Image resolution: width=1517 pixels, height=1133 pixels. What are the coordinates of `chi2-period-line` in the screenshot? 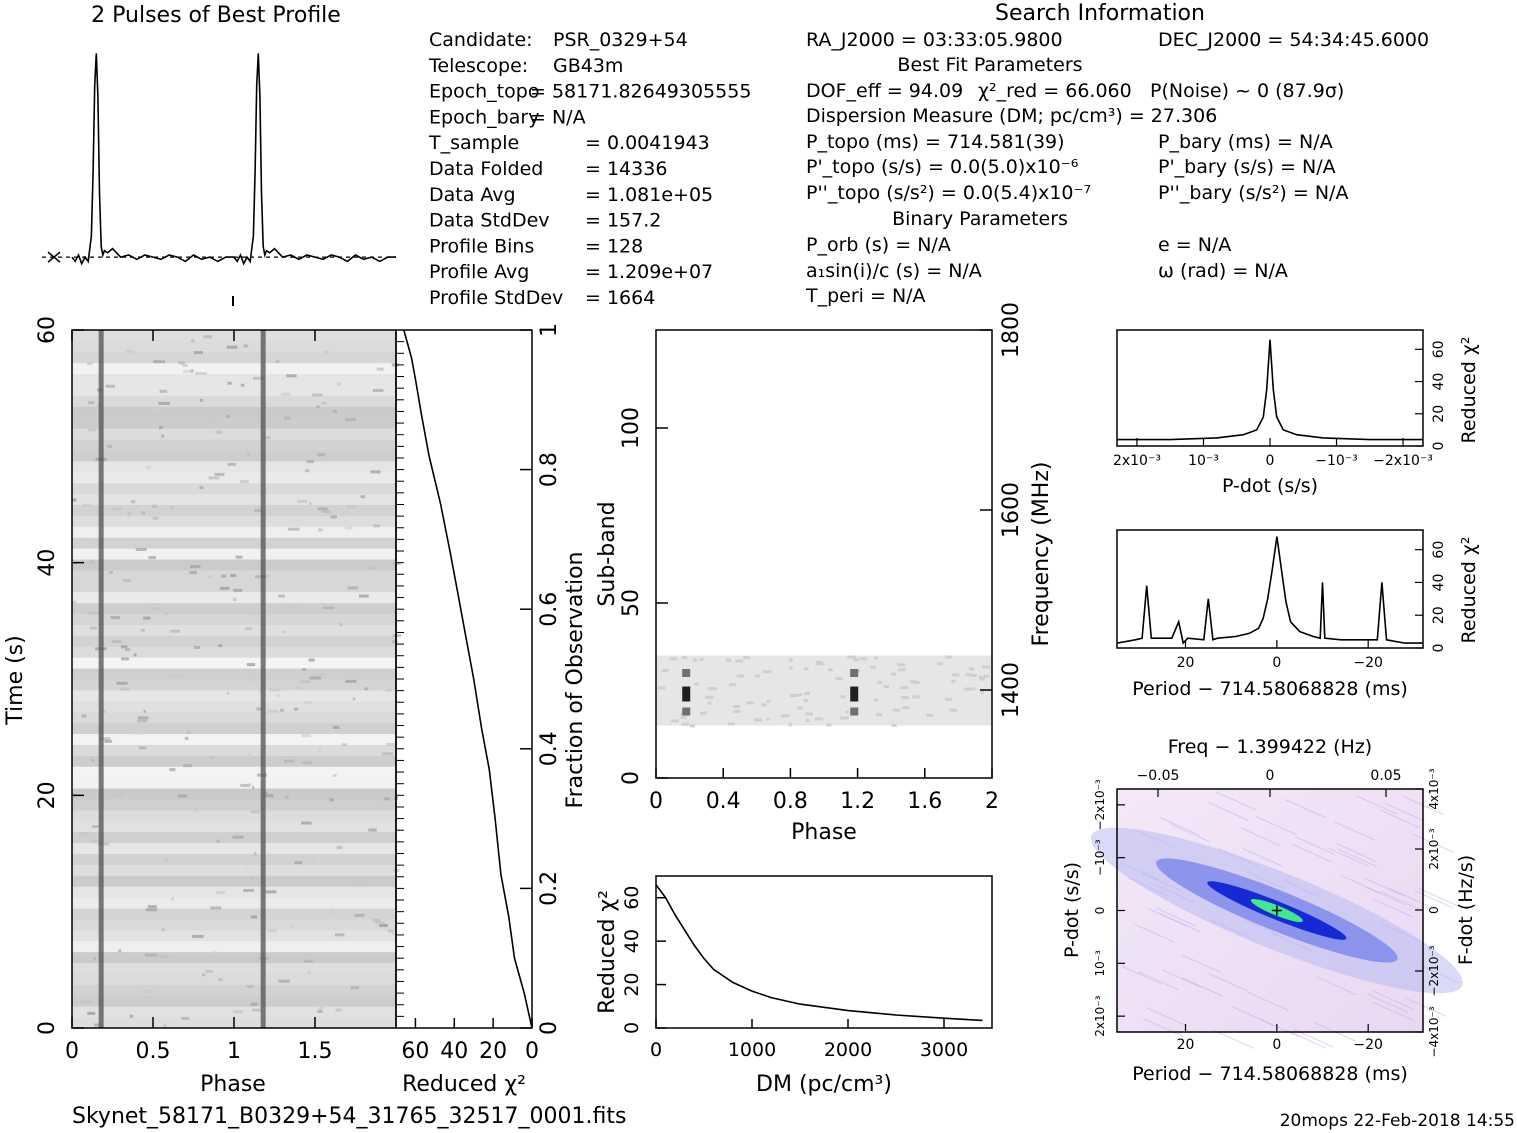 It's located at (1269, 590).